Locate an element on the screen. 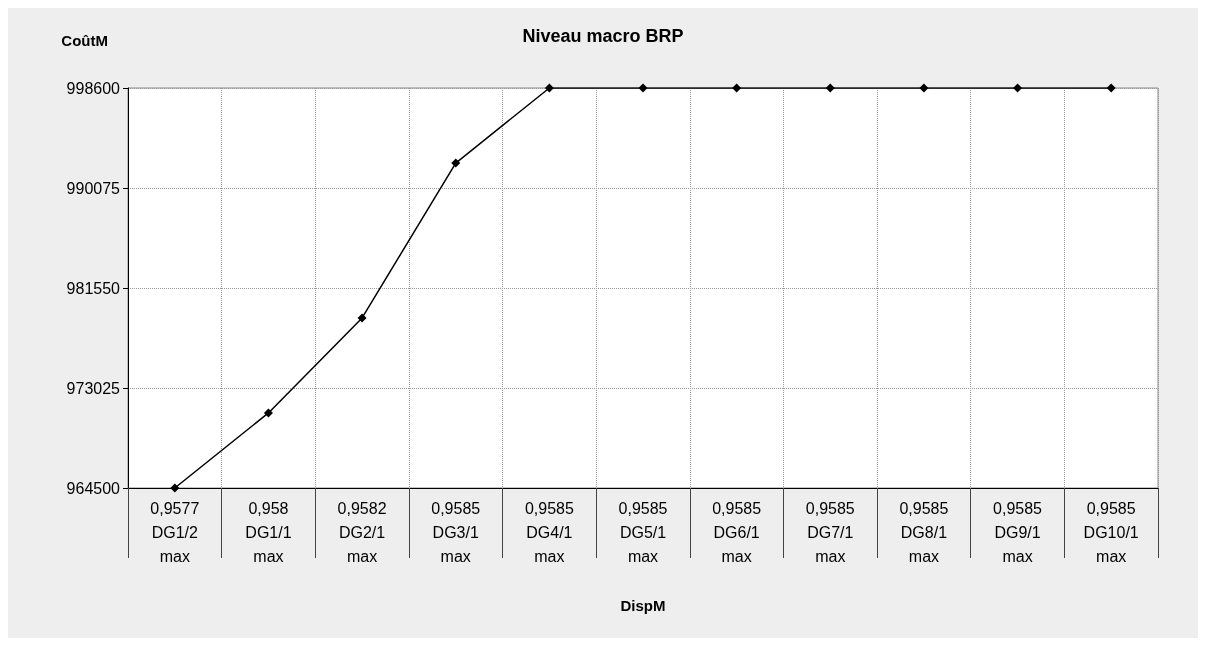 The image size is (1214, 651). x-tick-label: 0,9582 DG2/1 max is located at coordinates (362, 532).